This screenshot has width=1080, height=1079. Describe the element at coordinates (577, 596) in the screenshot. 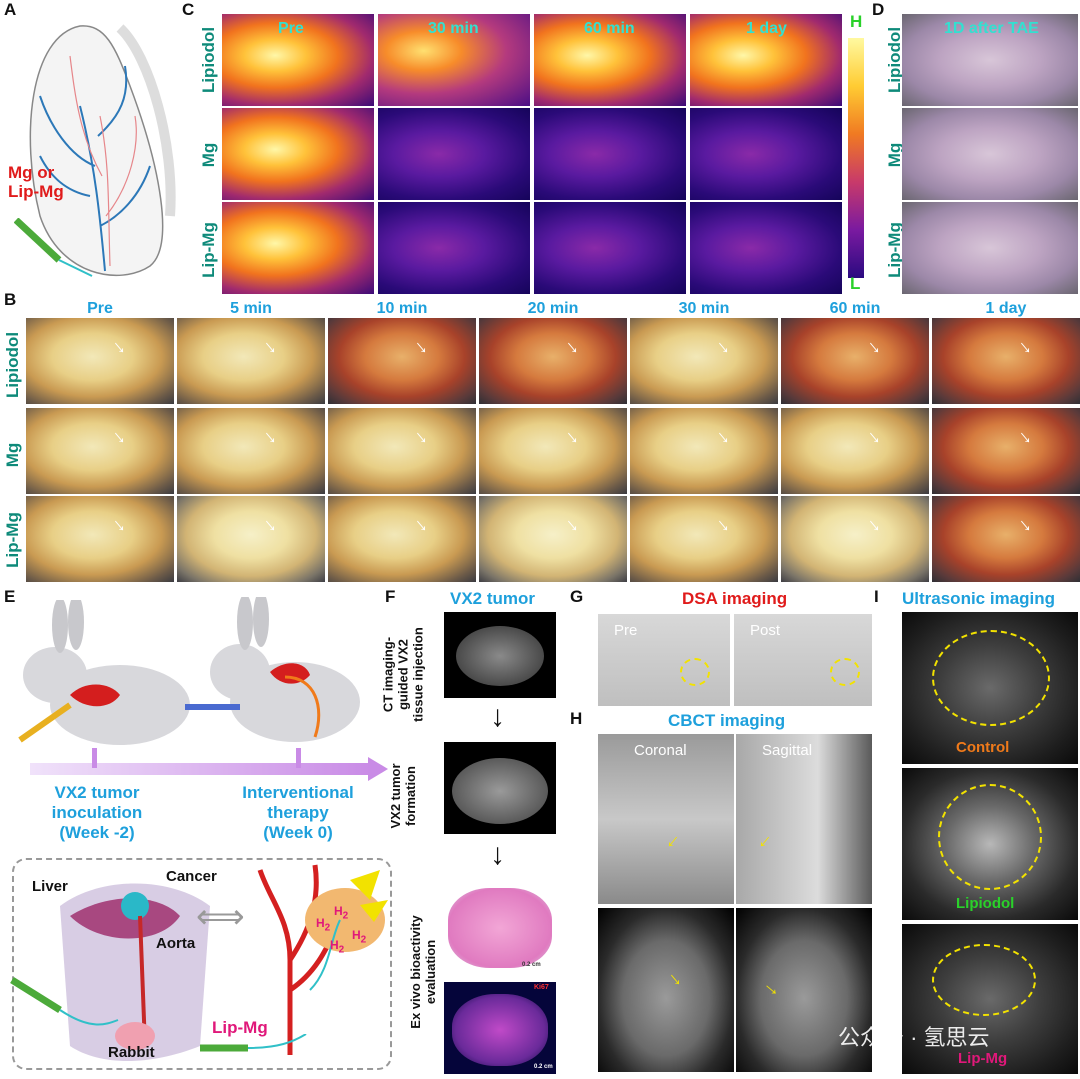

I see `panel-g-letter: G` at that location.